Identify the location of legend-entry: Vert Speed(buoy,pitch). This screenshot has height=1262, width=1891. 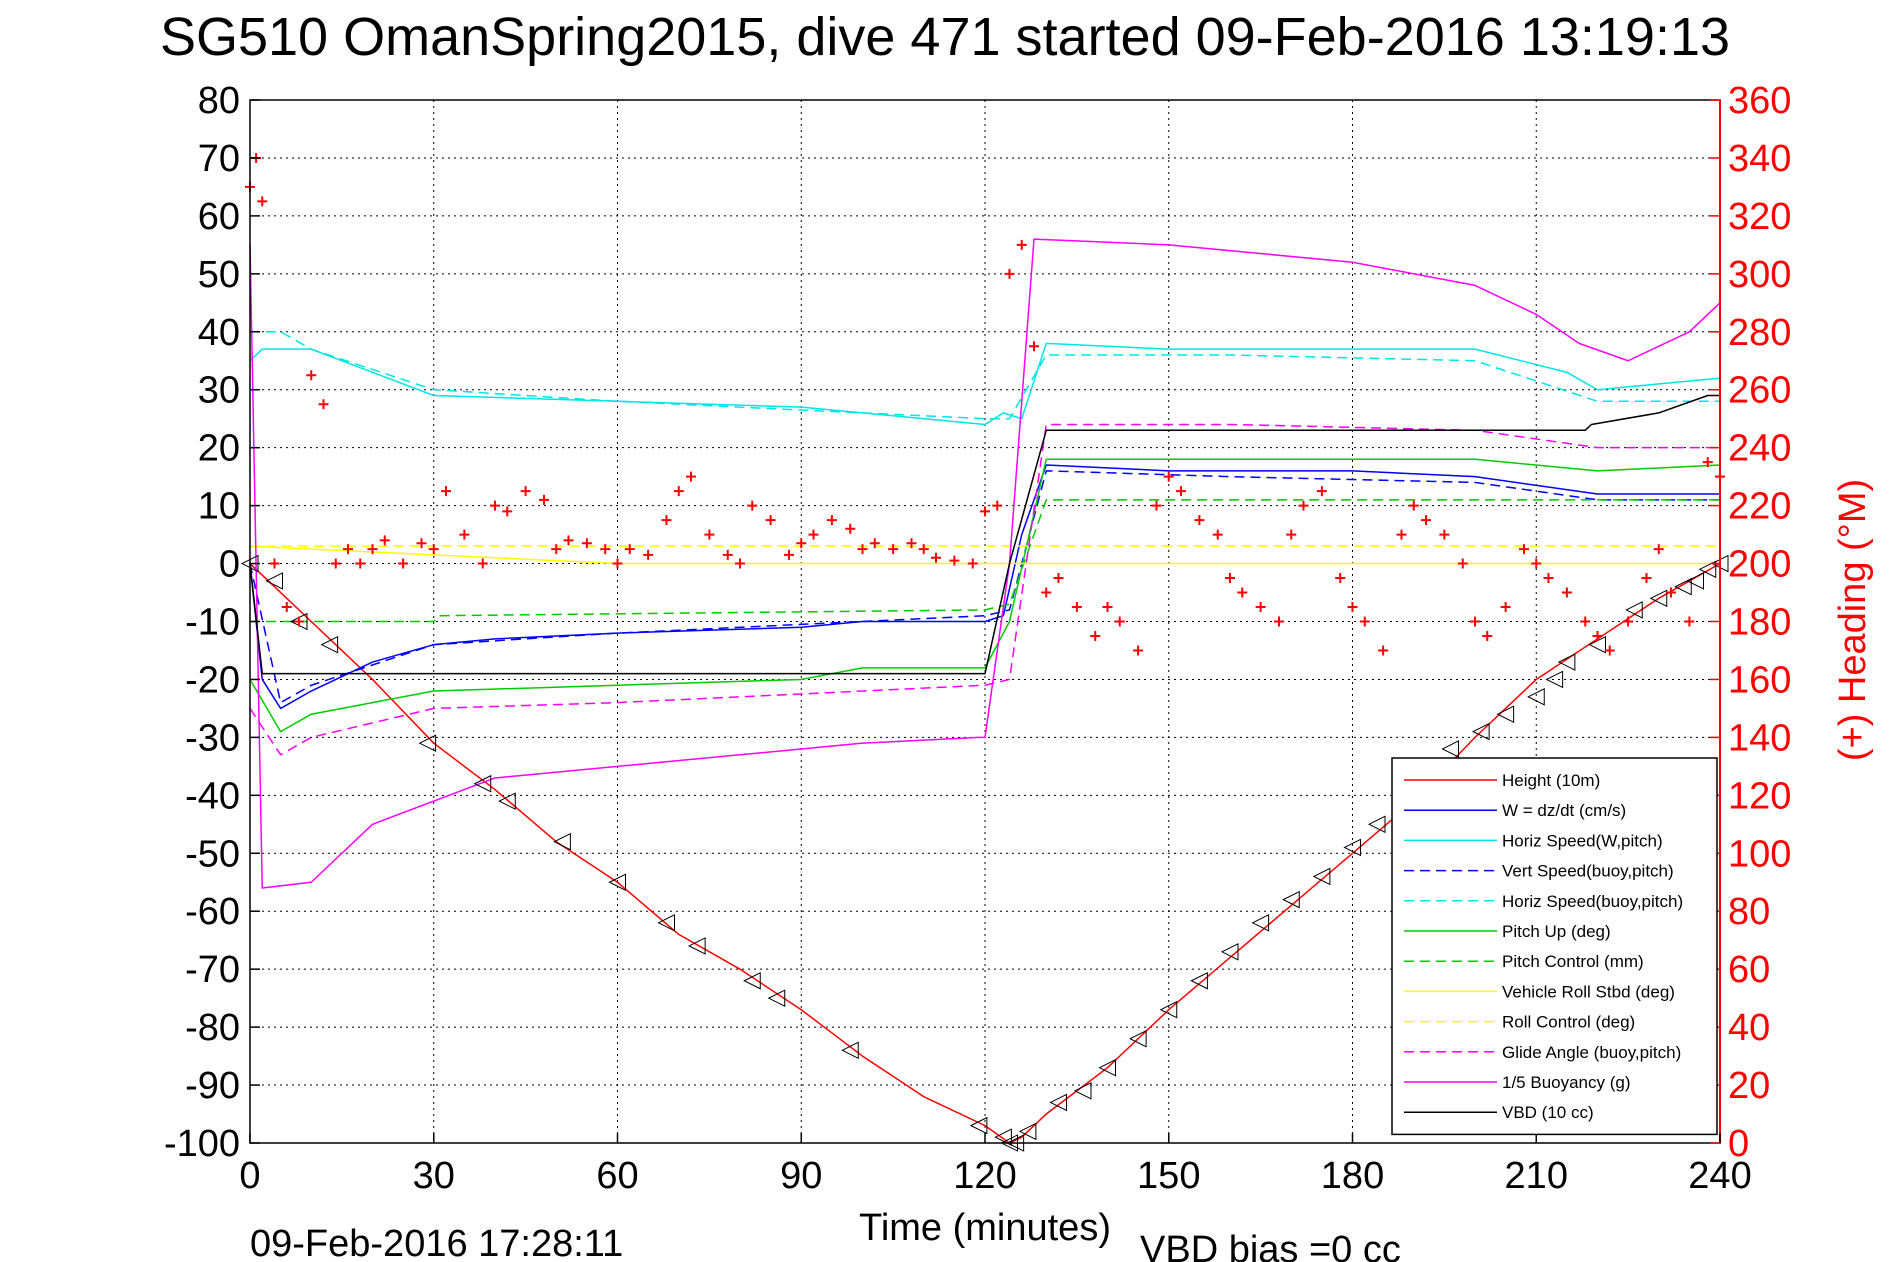
(1588, 871).